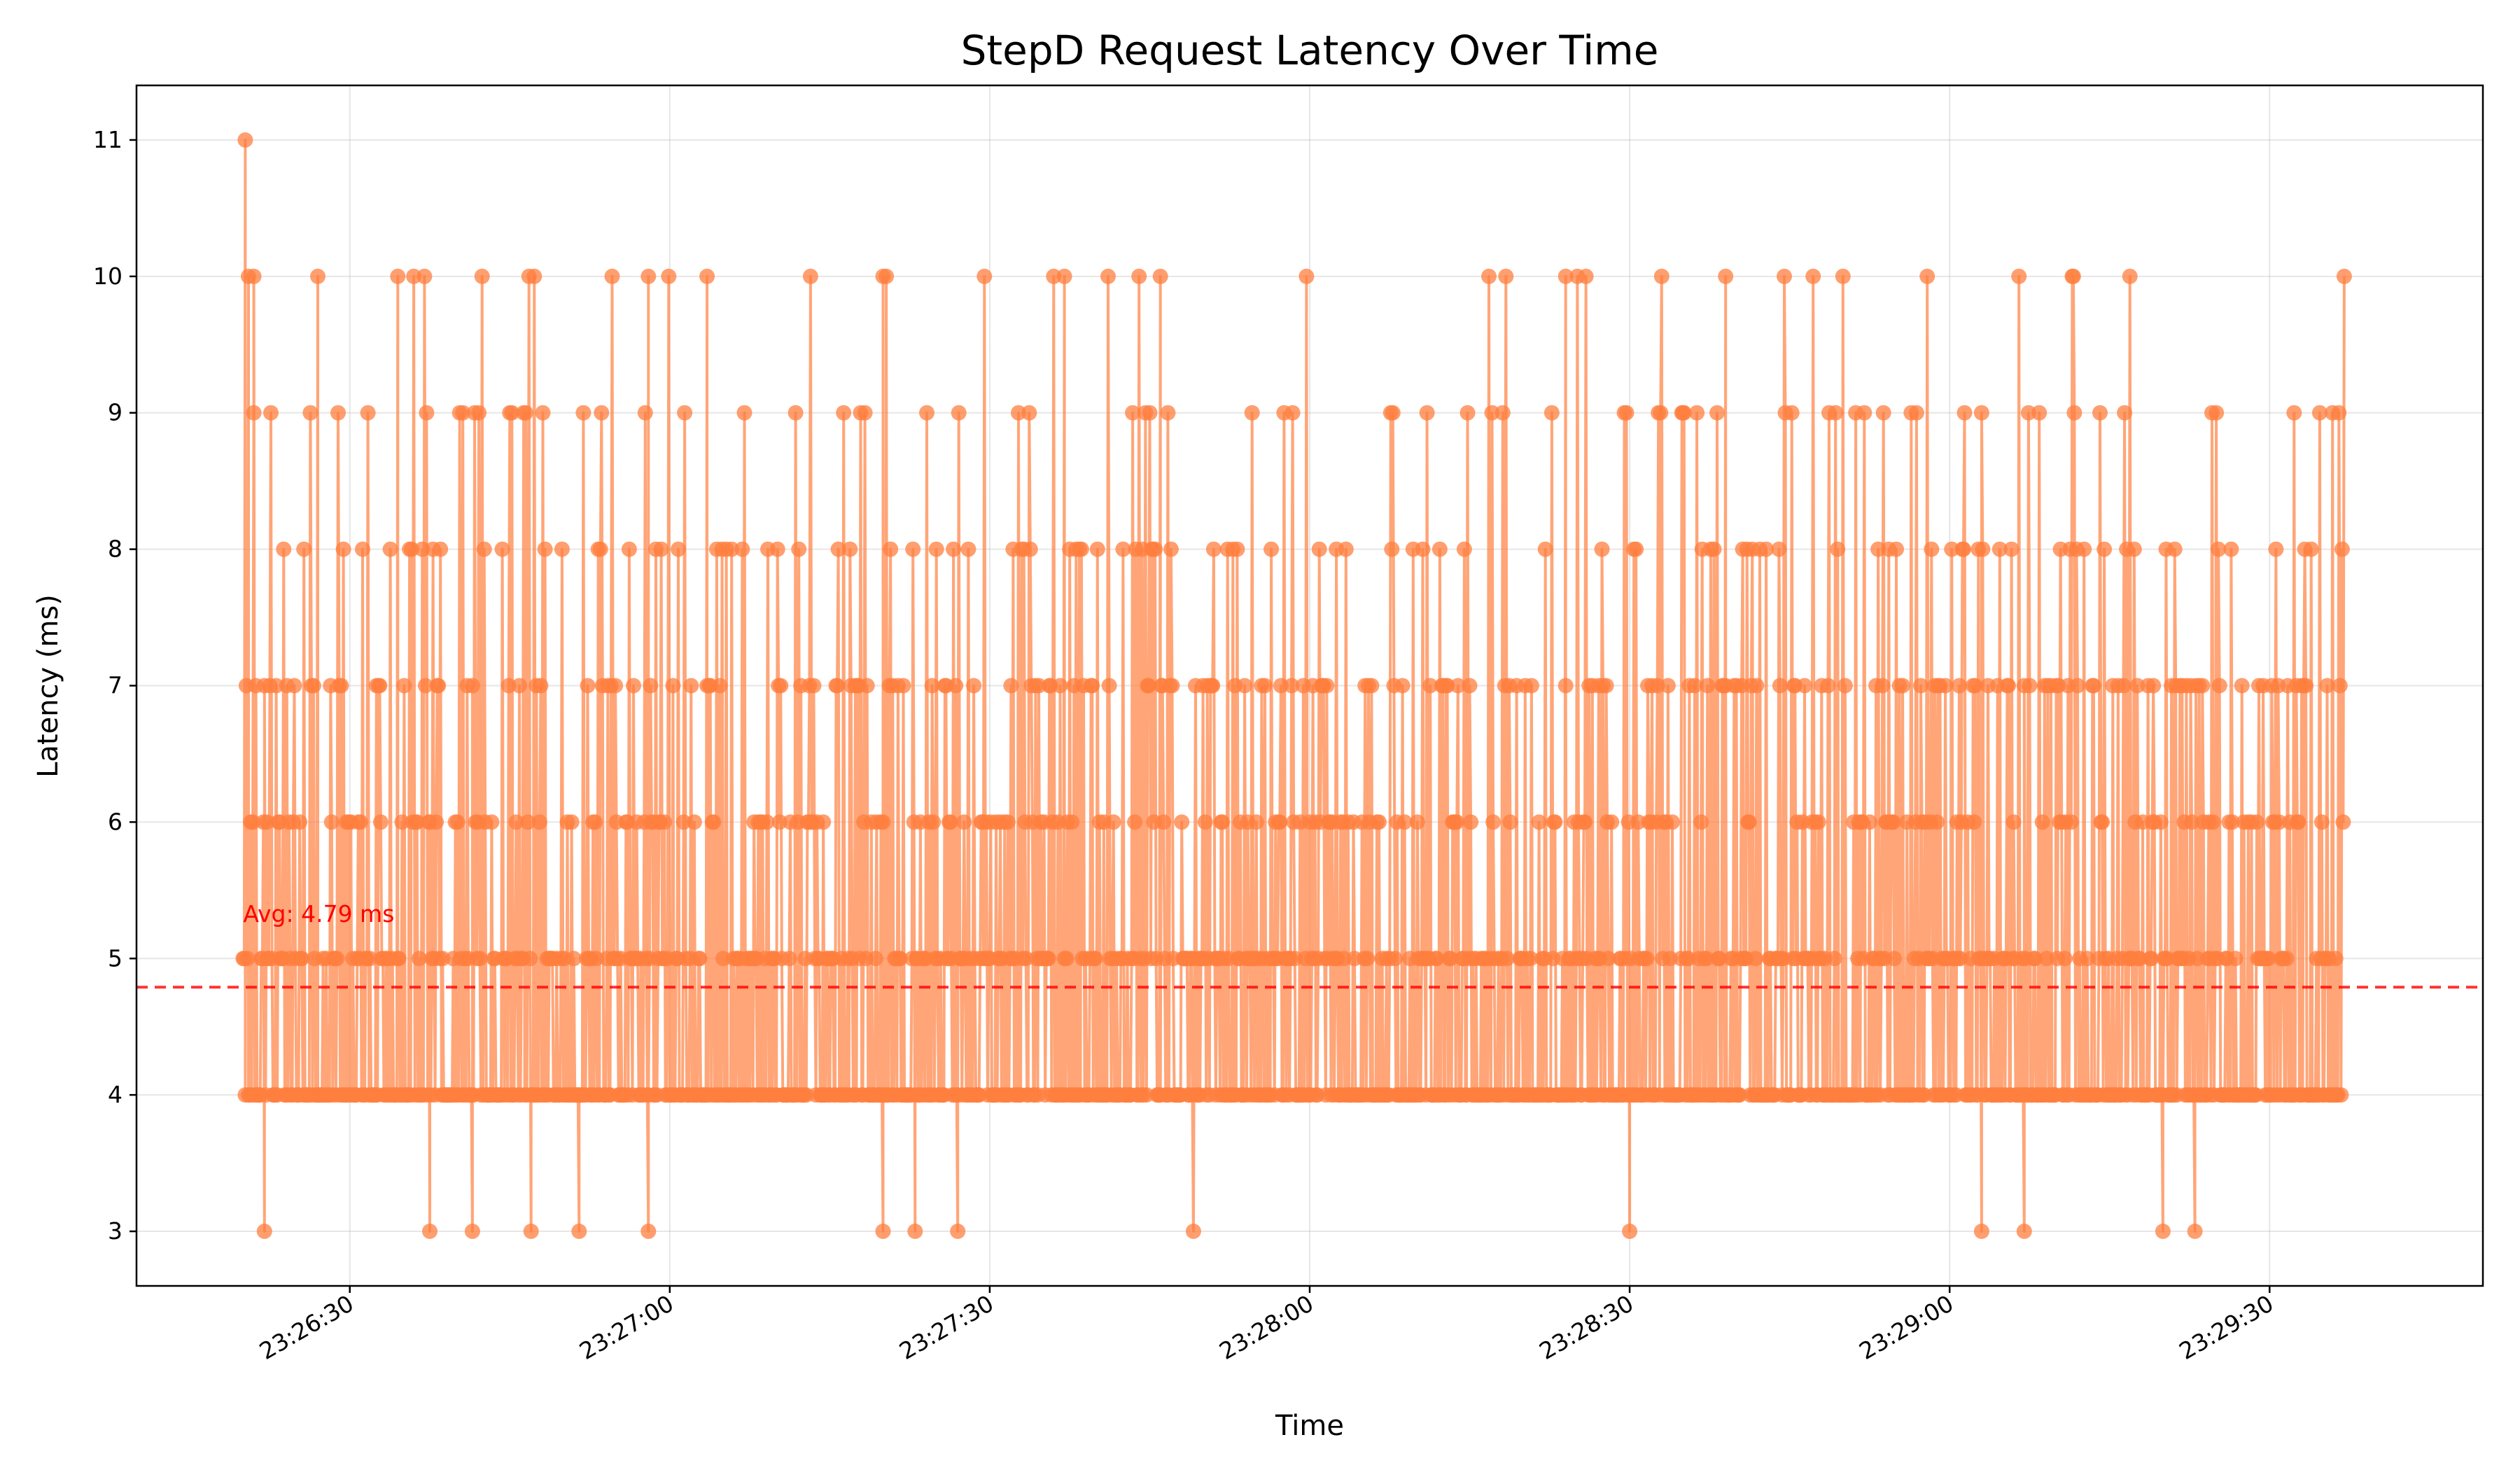 The width and height of the screenshot is (2520, 1470). I want to click on y-tick-label: 11, so click(107, 139).